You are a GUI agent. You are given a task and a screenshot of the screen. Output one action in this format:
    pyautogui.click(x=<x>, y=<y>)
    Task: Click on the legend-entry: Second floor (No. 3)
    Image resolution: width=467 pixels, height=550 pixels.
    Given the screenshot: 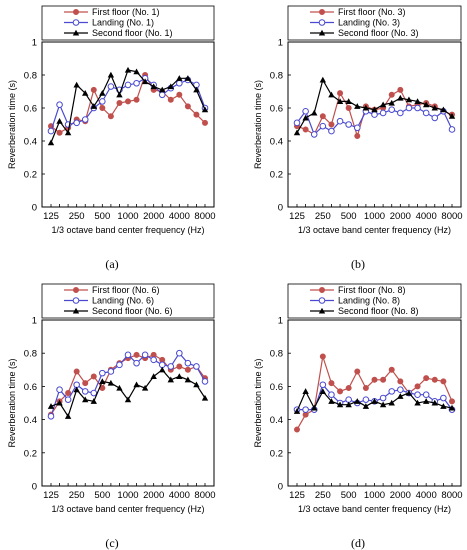 What is the action you would take?
    pyautogui.click(x=378, y=33)
    